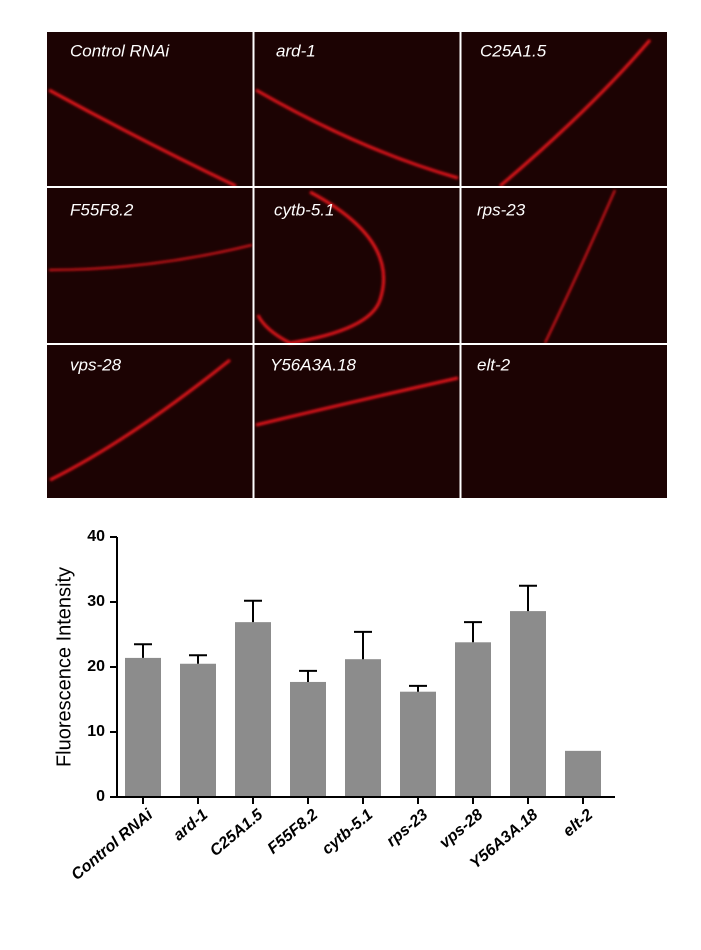  What do you see at coordinates (96, 666) in the screenshot?
I see `y-tick-label: 20` at bounding box center [96, 666].